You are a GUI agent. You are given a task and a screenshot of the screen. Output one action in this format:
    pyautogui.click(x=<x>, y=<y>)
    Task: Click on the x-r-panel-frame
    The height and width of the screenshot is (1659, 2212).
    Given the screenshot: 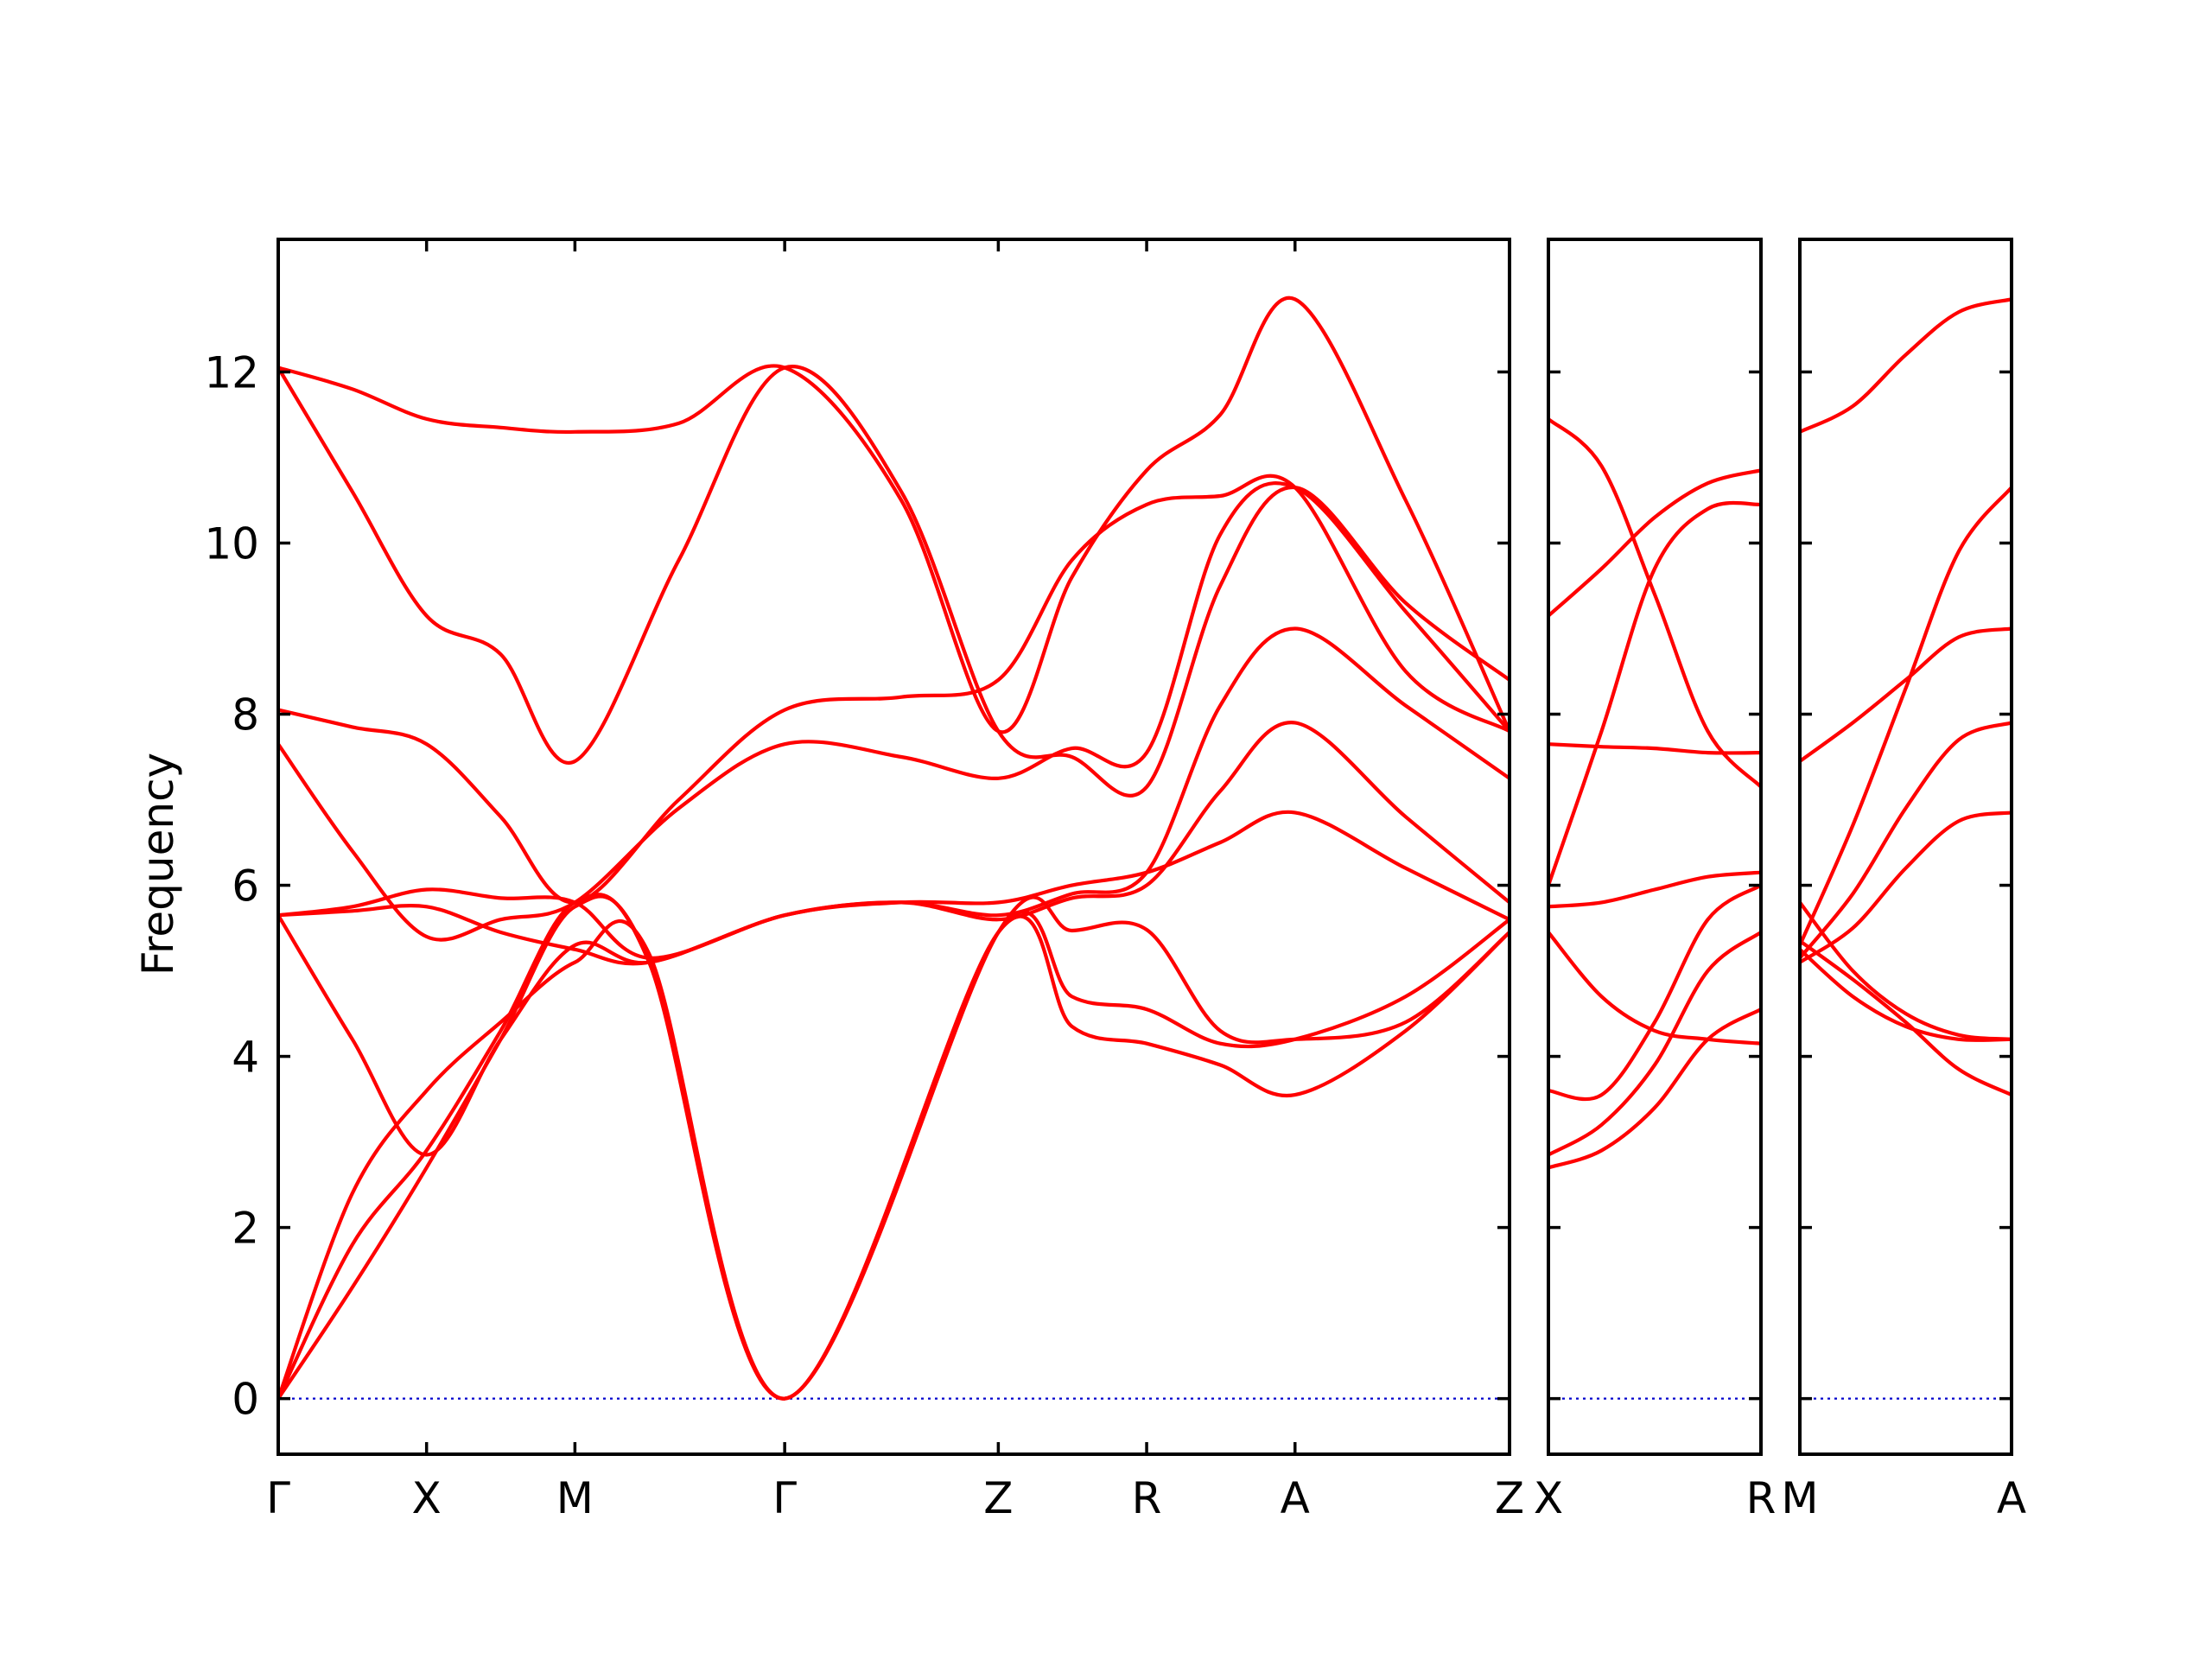 What is the action you would take?
    pyautogui.click(x=1655, y=847)
    